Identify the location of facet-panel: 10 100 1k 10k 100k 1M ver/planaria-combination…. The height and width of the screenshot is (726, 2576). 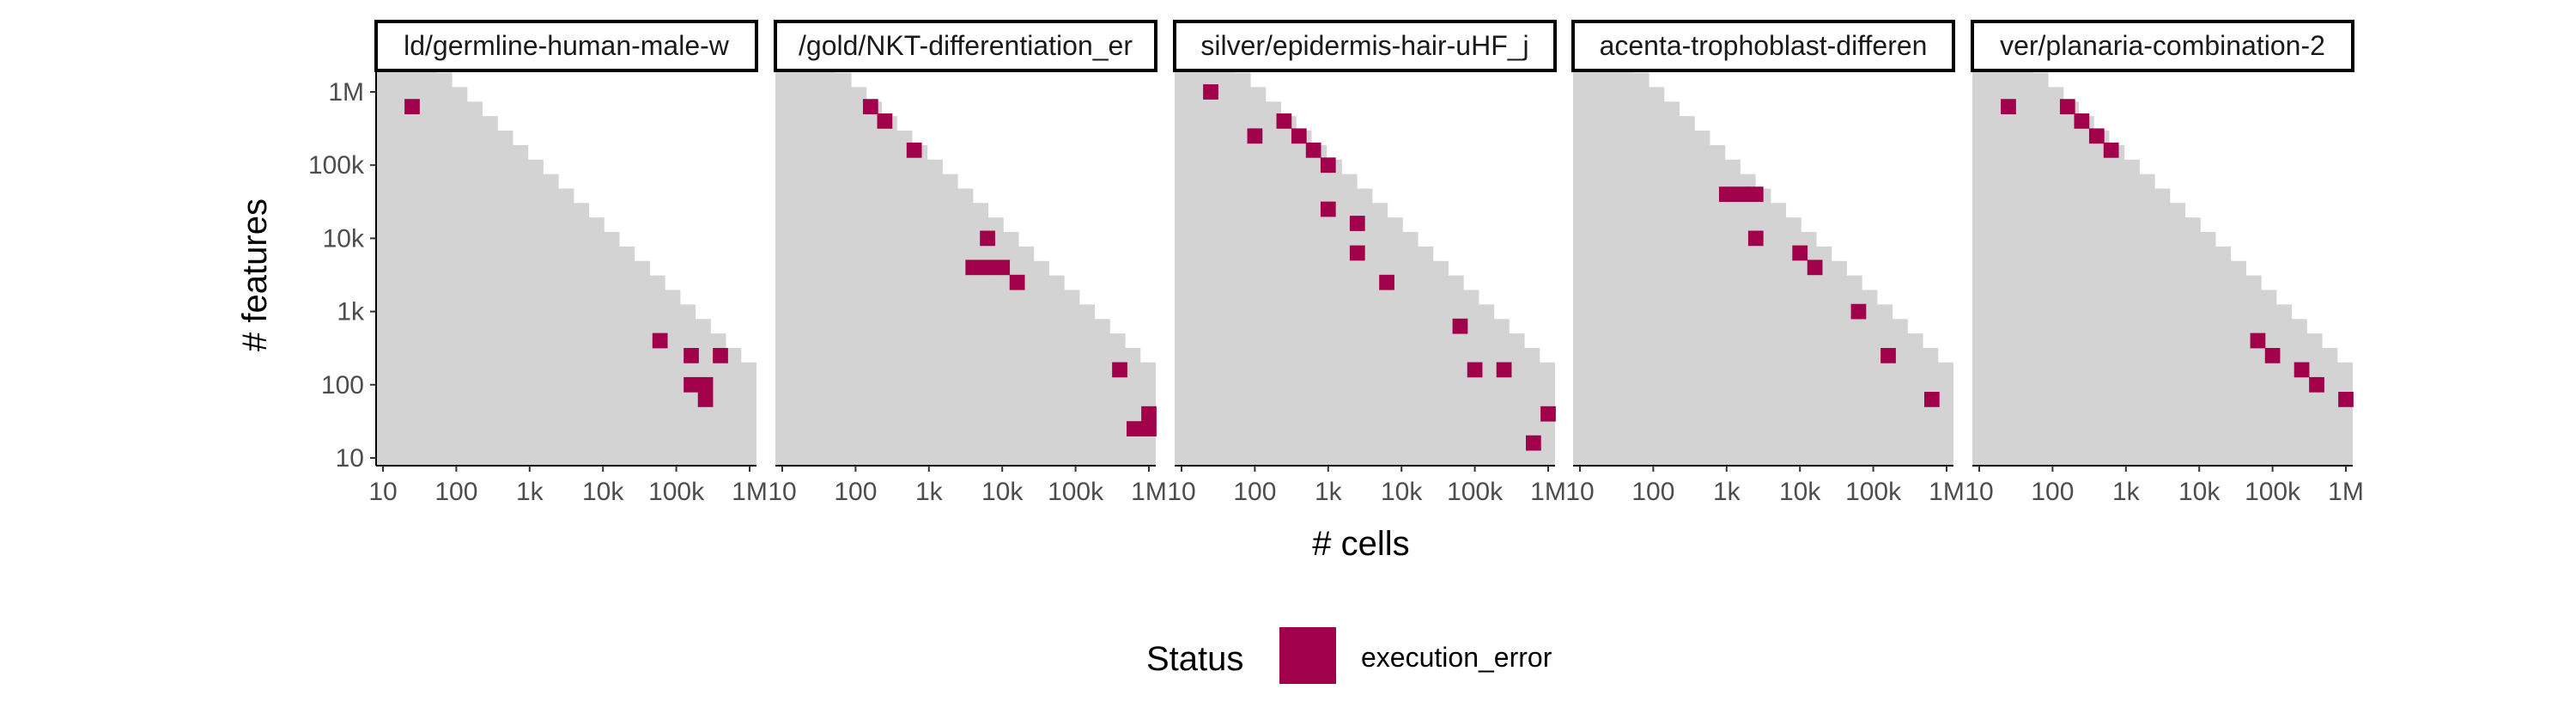
(2164, 263).